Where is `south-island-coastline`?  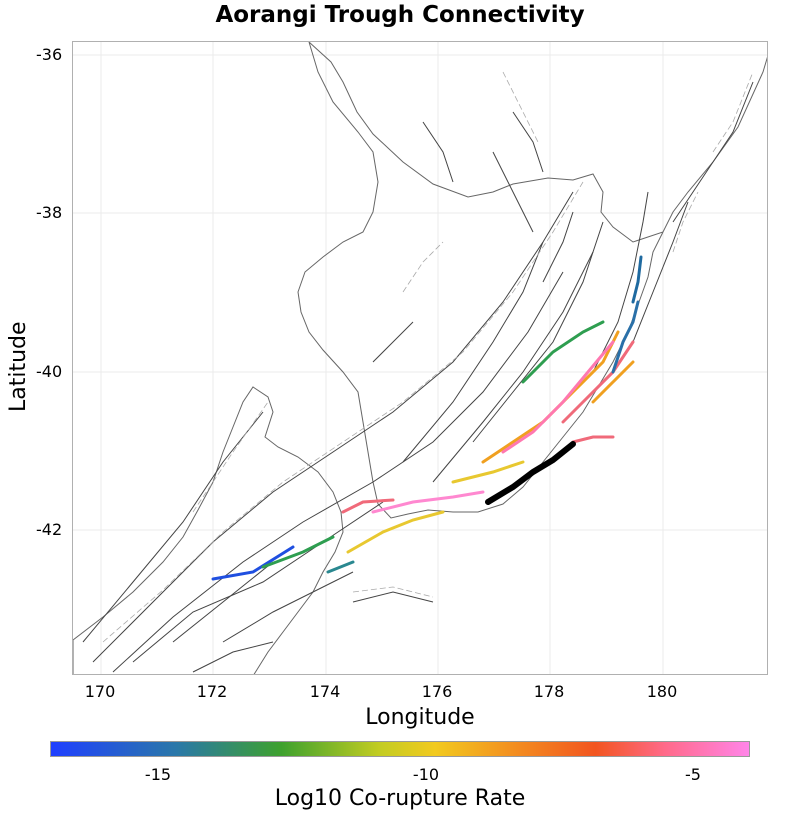
south-island-coastline is located at coordinates (208, 530).